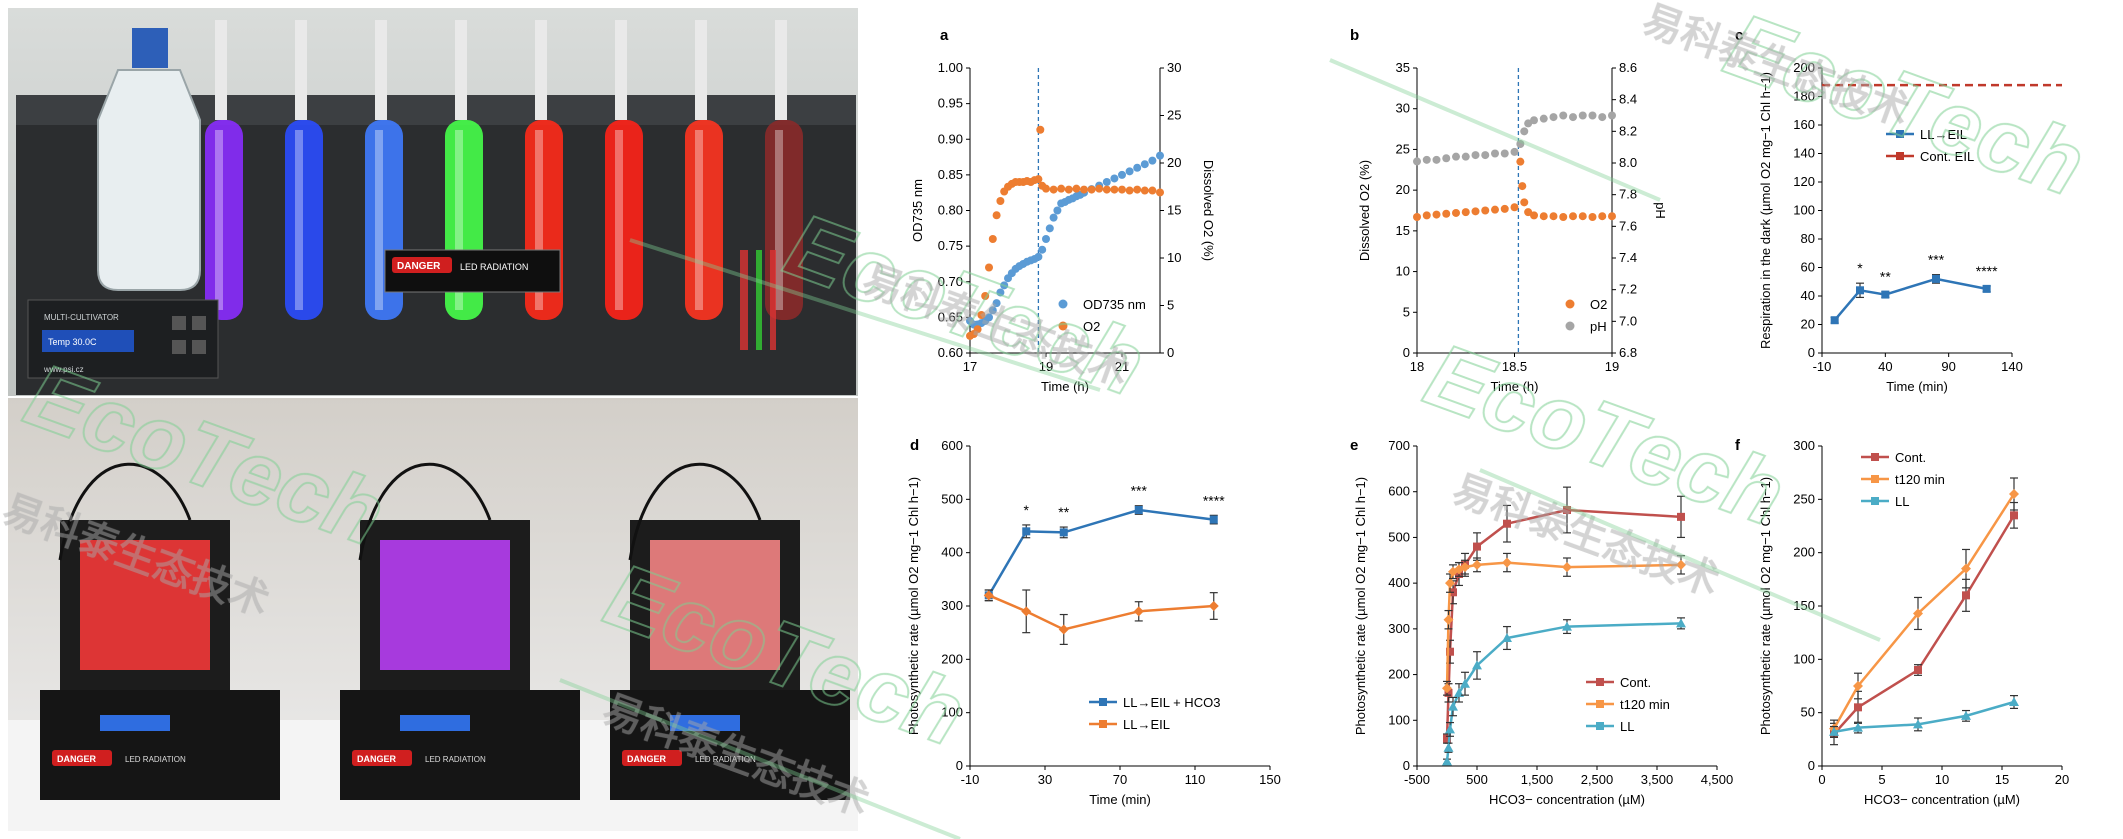 The height and width of the screenshot is (839, 2123). What do you see at coordinates (730, 745) in the screenshot?
I see `reactor-base` at bounding box center [730, 745].